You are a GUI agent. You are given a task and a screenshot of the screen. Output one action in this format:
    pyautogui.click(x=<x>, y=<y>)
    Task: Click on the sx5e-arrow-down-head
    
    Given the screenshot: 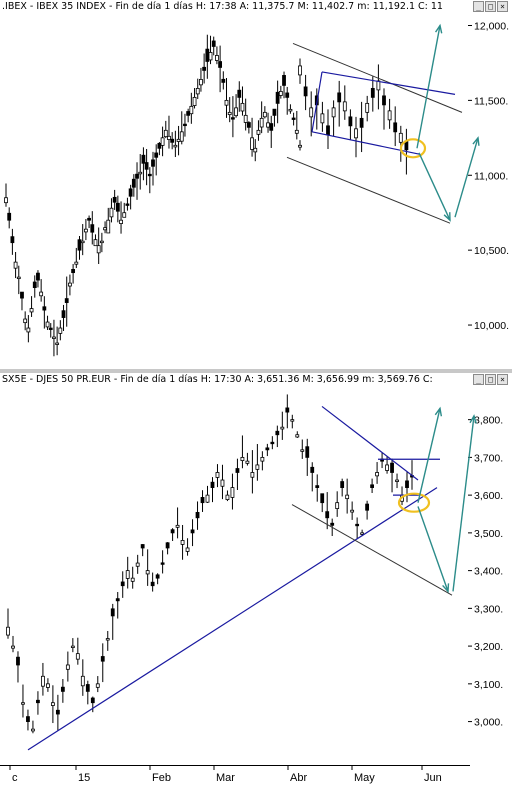 What is the action you would take?
    pyautogui.click(x=446, y=588)
    